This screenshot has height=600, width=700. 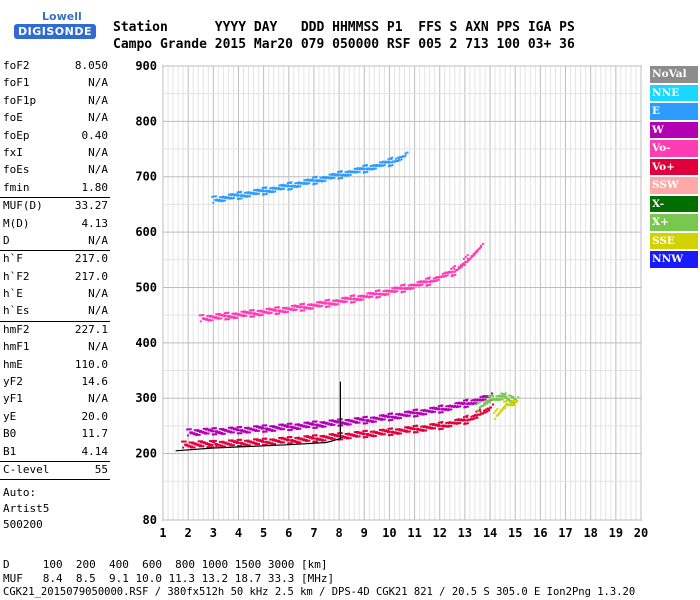 What do you see at coordinates (55, 434) in the screenshot?
I see `param-row: B0 11.7` at bounding box center [55, 434].